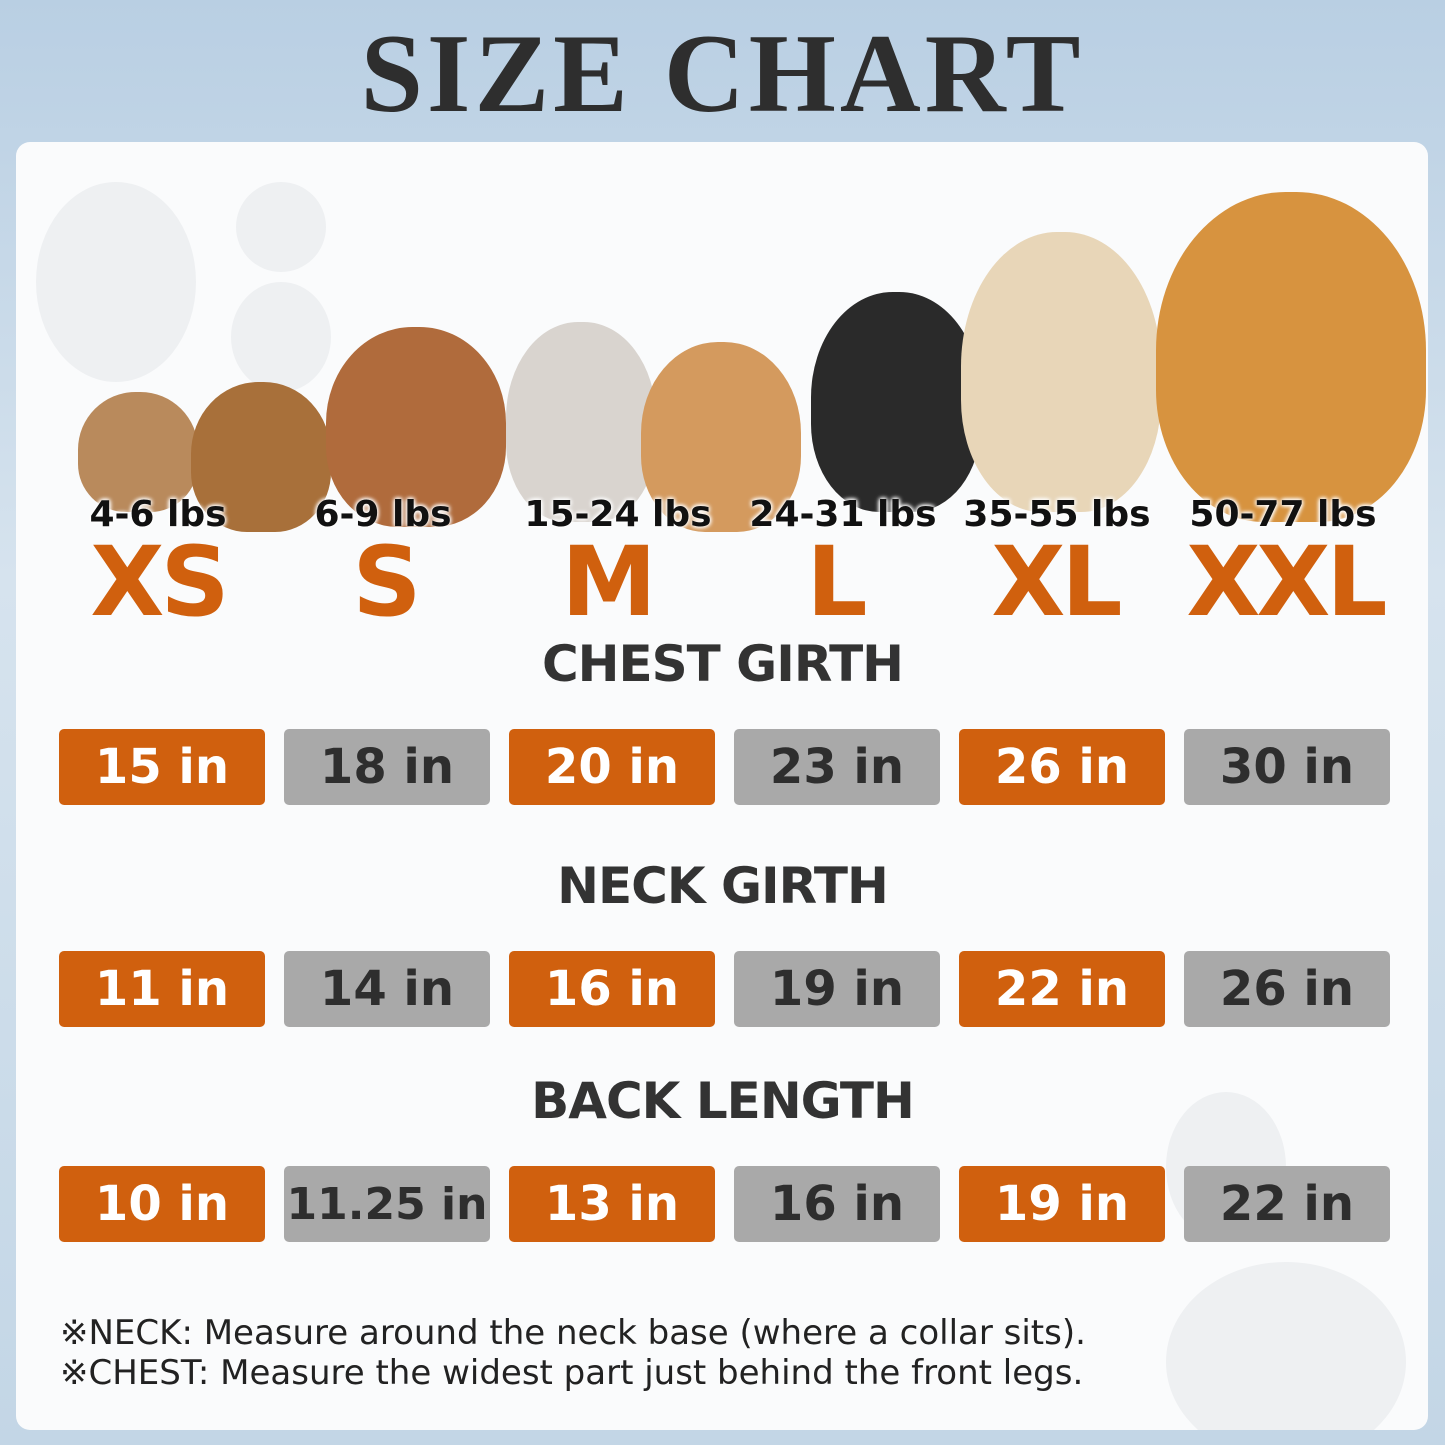 The height and width of the screenshot is (1445, 1445). I want to click on neck-value-xl: 22 in, so click(1062, 989).